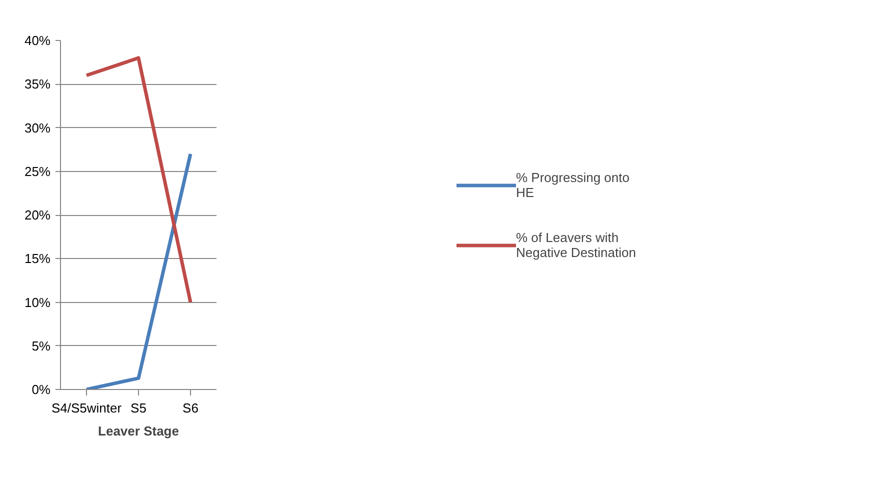 Image resolution: width=878 pixels, height=481 pixels. I want to click on y-tick-label: 15%, so click(37, 258).